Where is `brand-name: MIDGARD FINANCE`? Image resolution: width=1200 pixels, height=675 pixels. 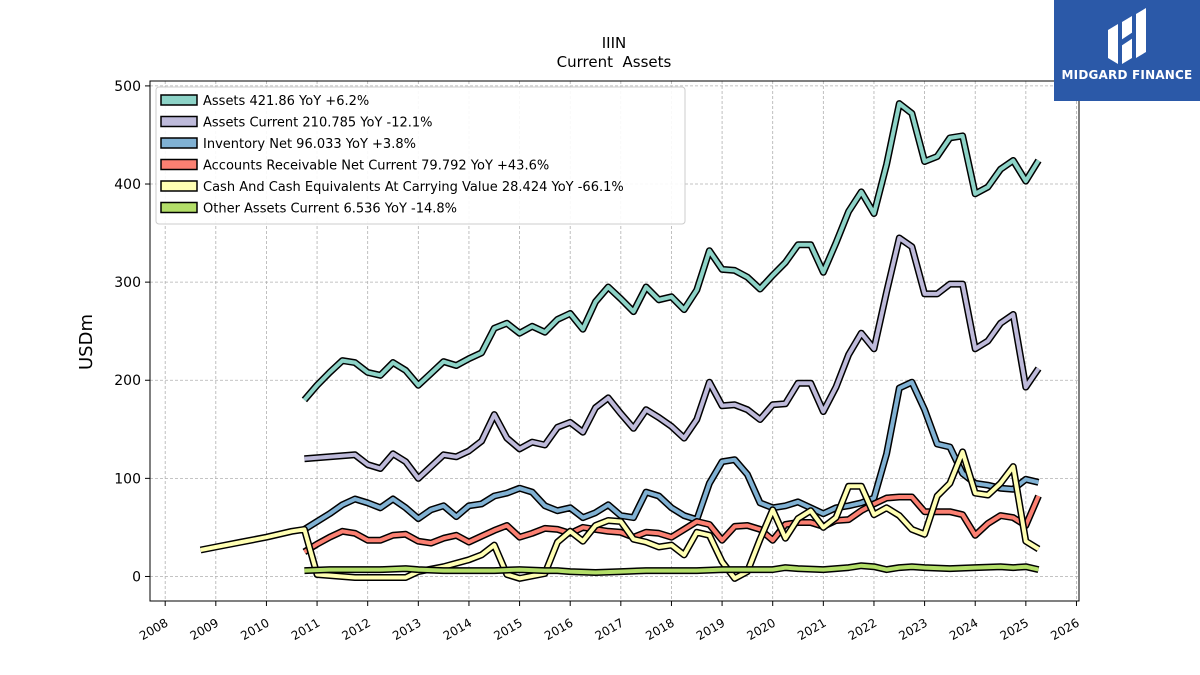 brand-name: MIDGARD FINANCE is located at coordinates (1127, 75).